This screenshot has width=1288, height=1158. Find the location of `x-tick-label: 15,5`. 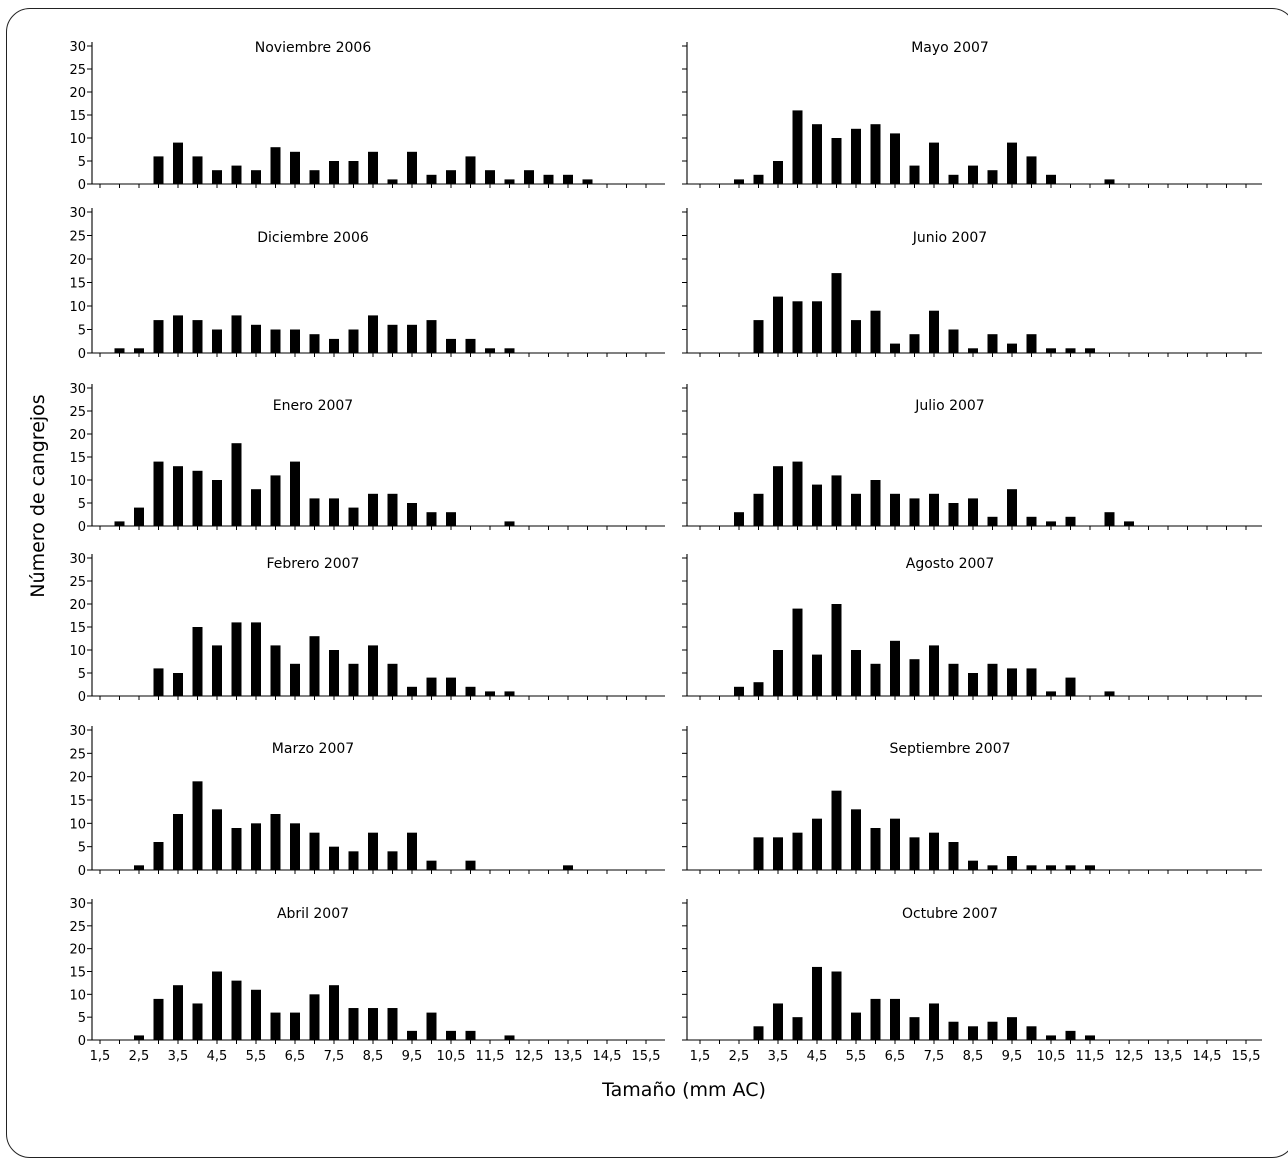

x-tick-label: 15,5 is located at coordinates (646, 1056).